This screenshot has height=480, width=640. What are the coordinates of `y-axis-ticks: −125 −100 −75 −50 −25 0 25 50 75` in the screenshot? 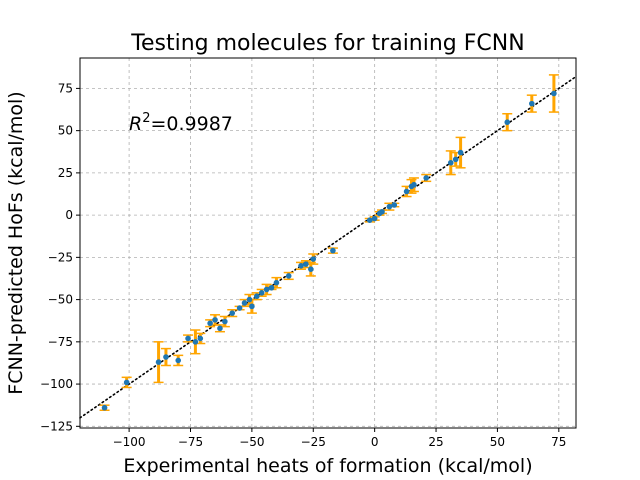 It's located at (60, 257).